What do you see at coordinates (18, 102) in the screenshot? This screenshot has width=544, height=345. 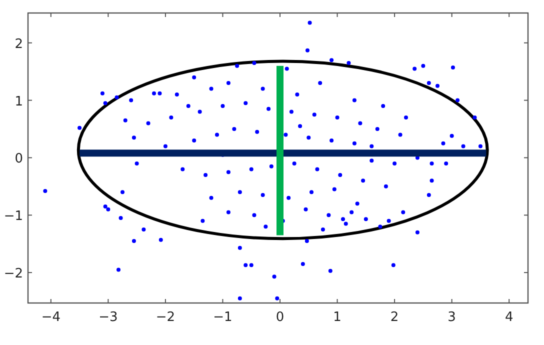 I see `y-tick-label: 1` at bounding box center [18, 102].